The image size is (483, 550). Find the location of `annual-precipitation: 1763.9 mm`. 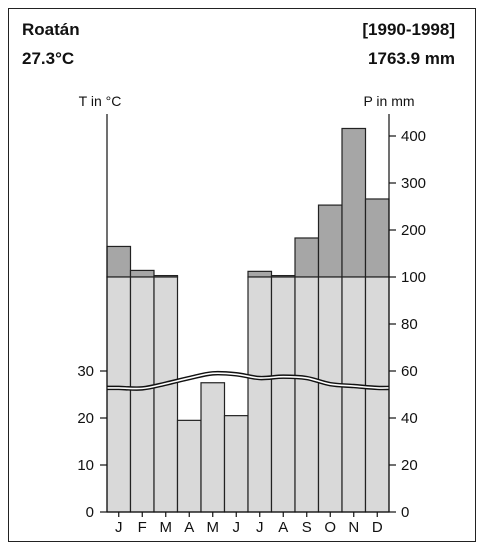

annual-precipitation: 1763.9 mm is located at coordinates (411, 58).